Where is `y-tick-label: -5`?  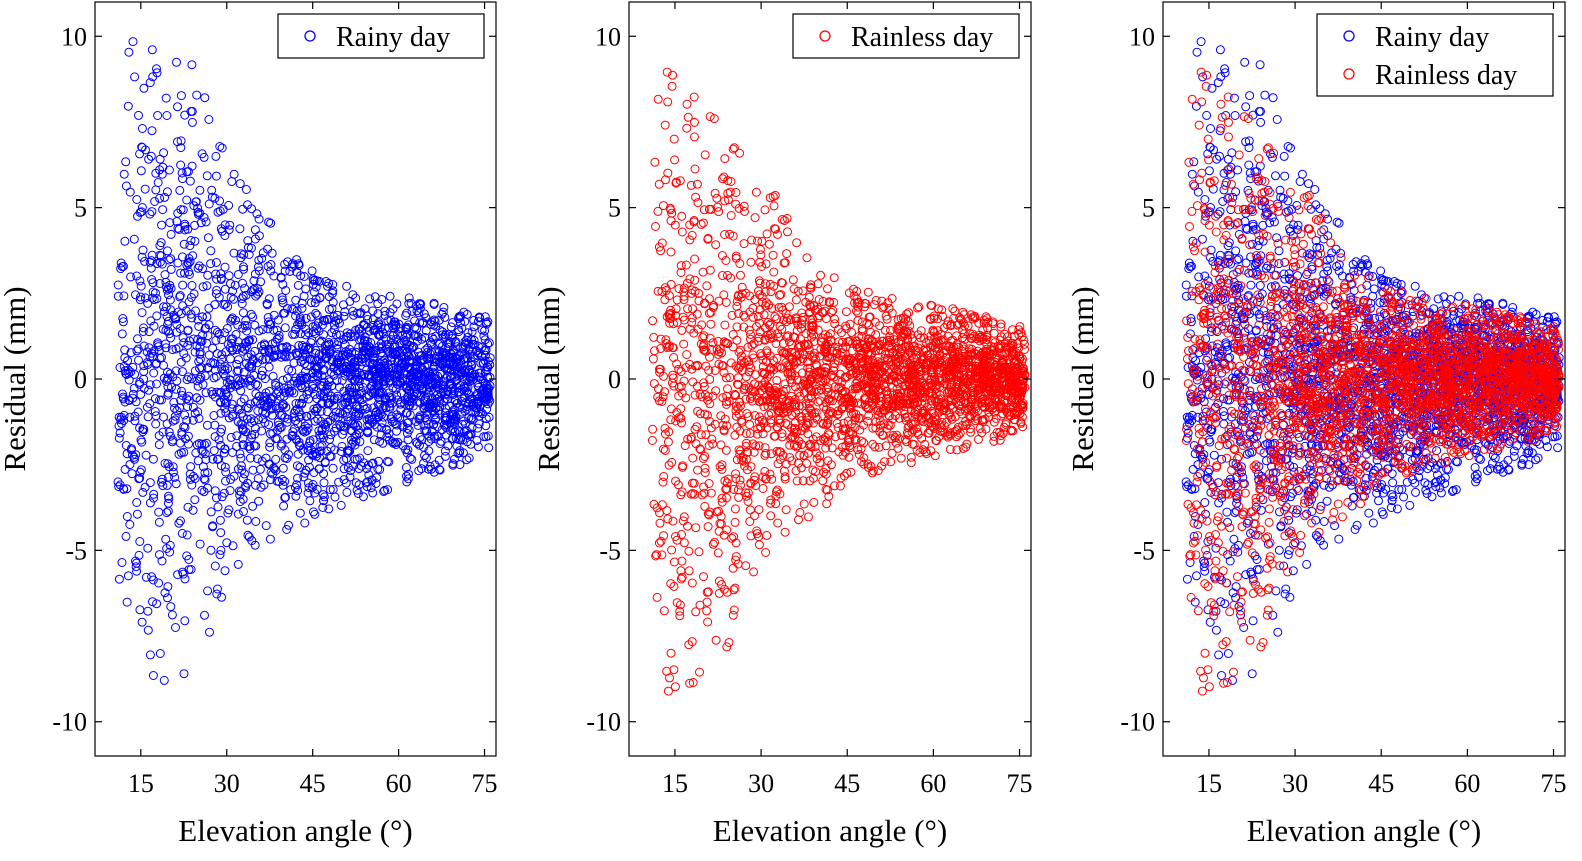 y-tick-label: -5 is located at coordinates (76, 550).